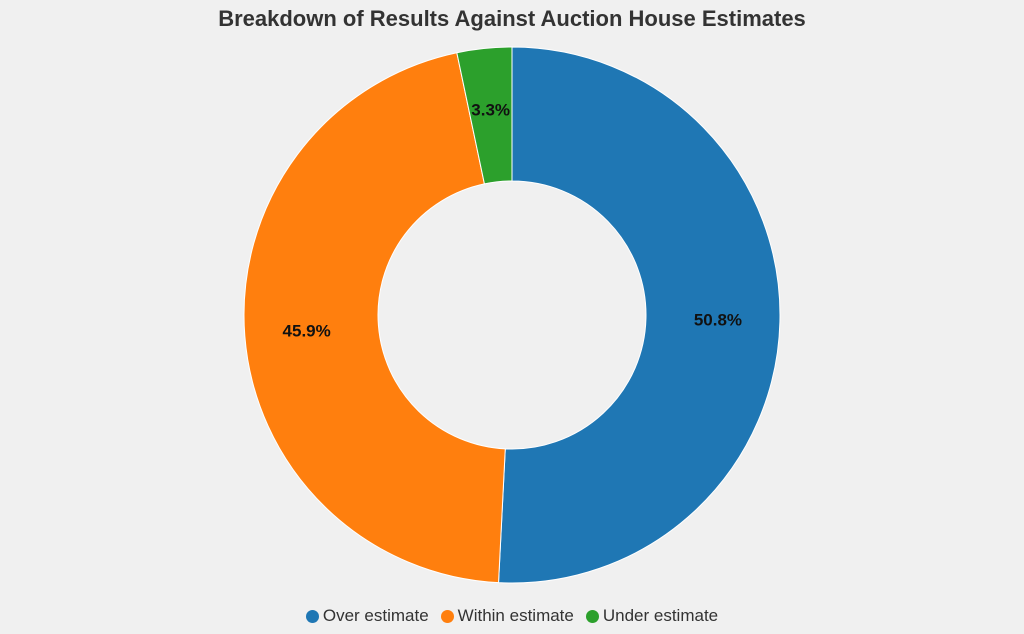  I want to click on legend-item-under-estimate: Under estimate, so click(652, 616).